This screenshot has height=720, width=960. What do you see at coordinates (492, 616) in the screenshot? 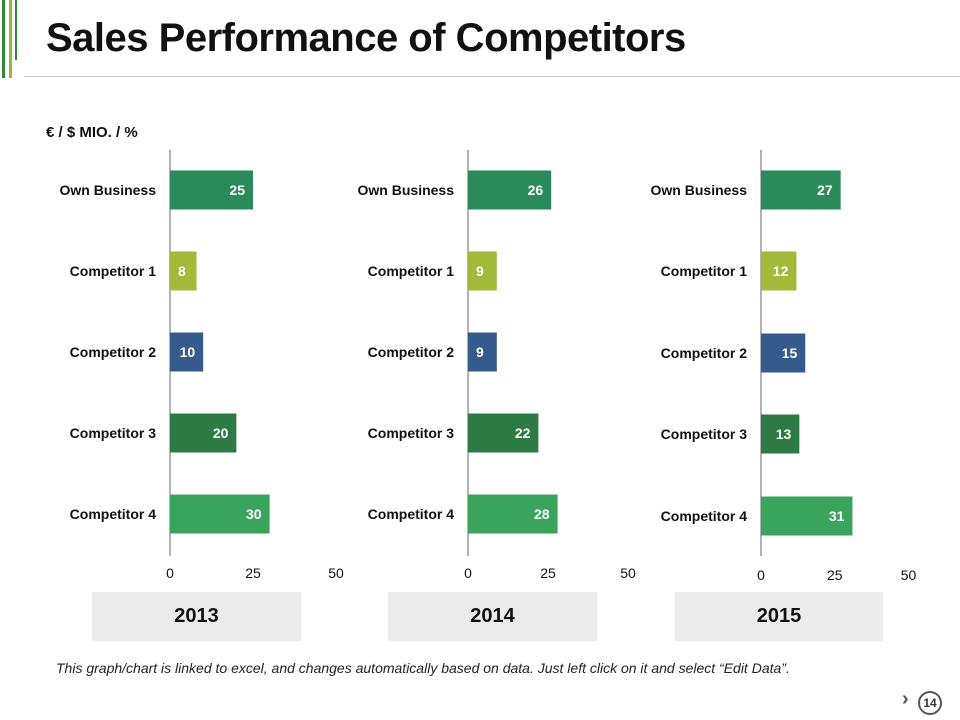
I see `year-label-2014: 2014` at bounding box center [492, 616].